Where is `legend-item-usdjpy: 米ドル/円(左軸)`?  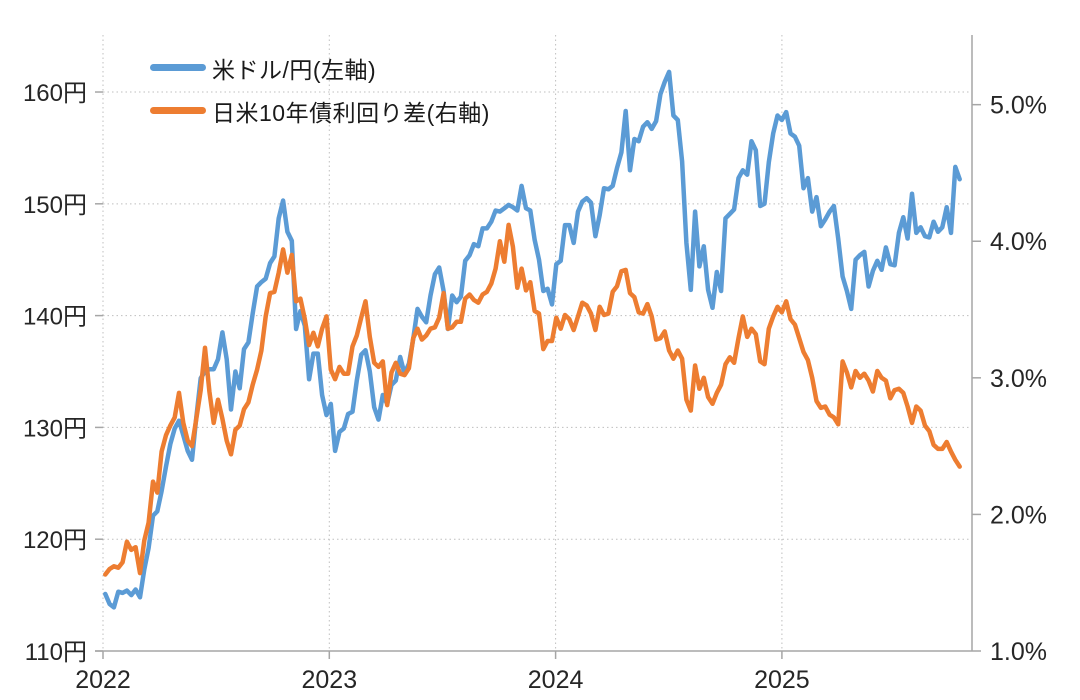 legend-item-usdjpy: 米ドル/円(左軸) is located at coordinates (320, 68).